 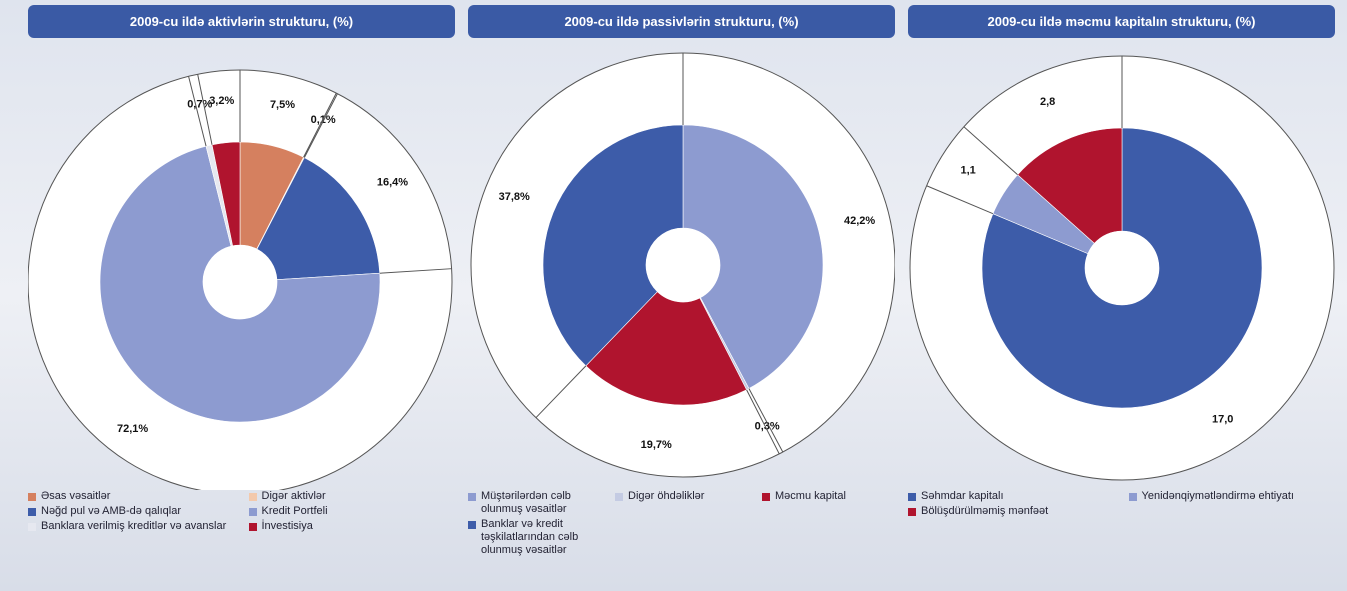 What do you see at coordinates (293, 496) in the screenshot?
I see `legend-label: Digər aktivlər` at bounding box center [293, 496].